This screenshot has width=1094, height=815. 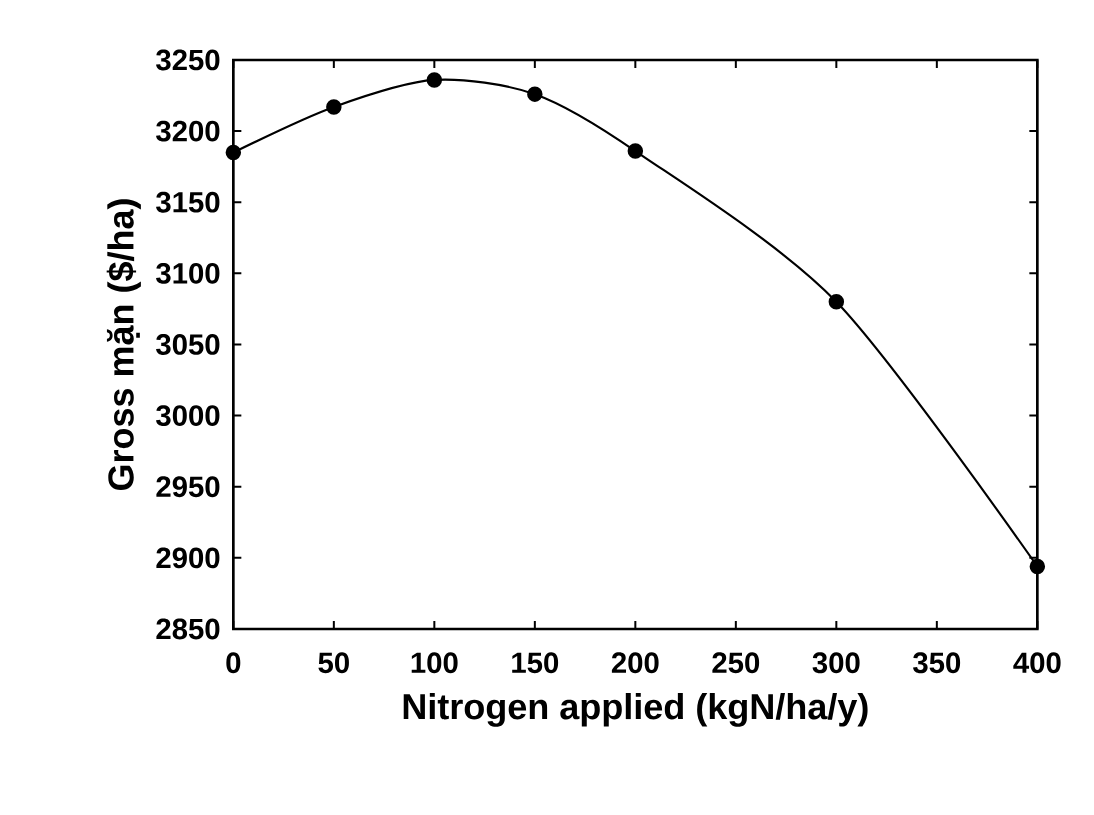 What do you see at coordinates (188, 629) in the screenshot?
I see `y-tick-label: 2850` at bounding box center [188, 629].